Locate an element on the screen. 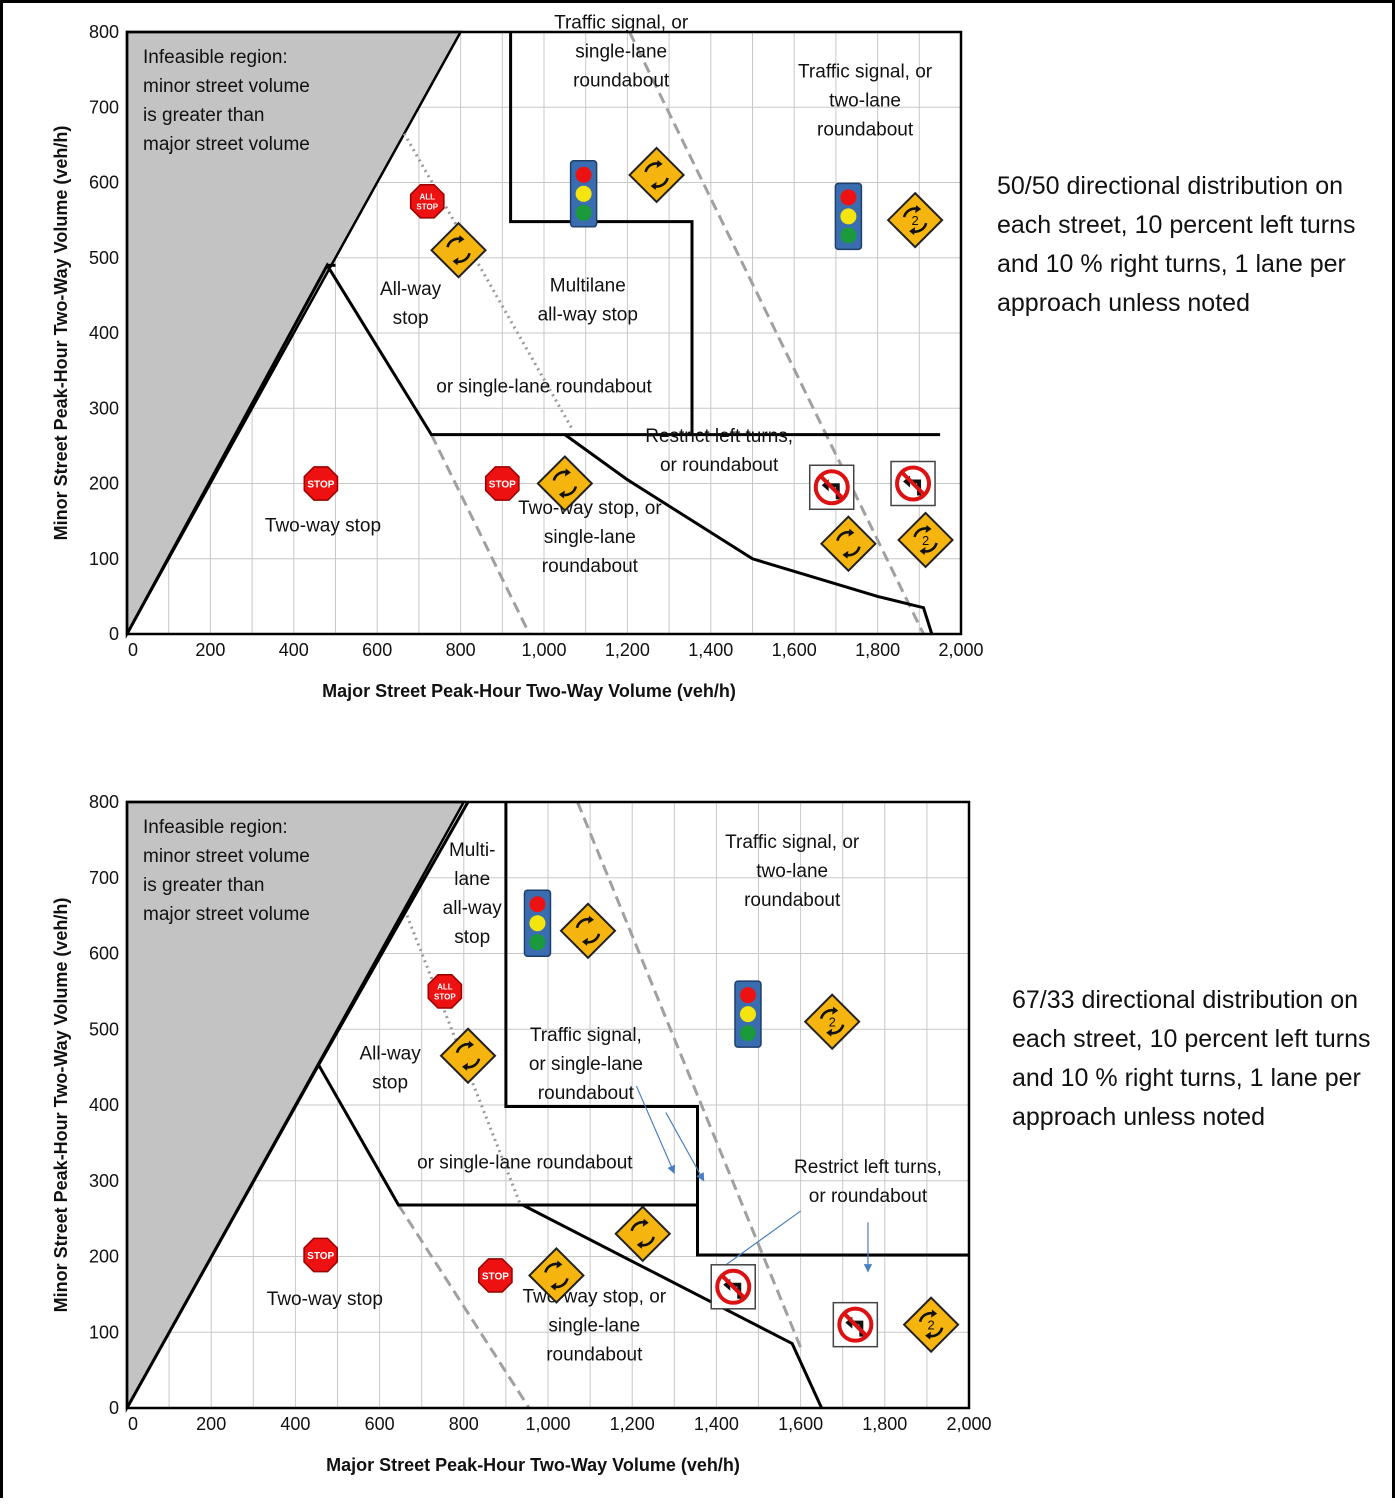  x-tick-label: 800 is located at coordinates (461, 650).